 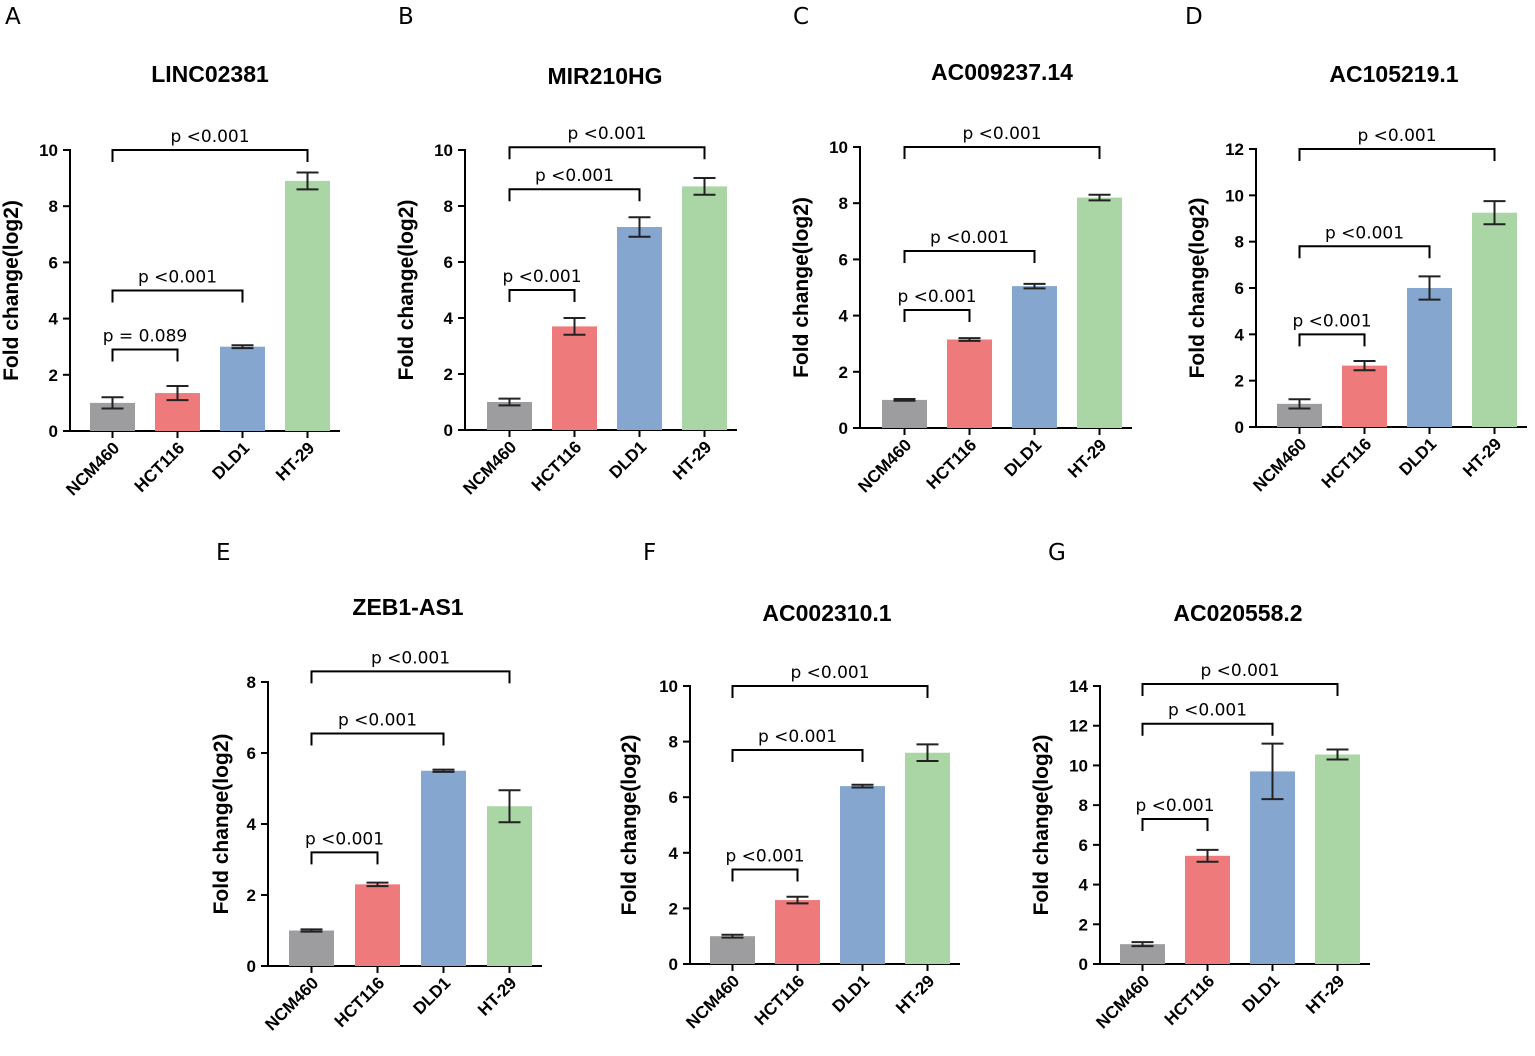 I want to click on chart-title: AC105219.1, so click(x=1393, y=74).